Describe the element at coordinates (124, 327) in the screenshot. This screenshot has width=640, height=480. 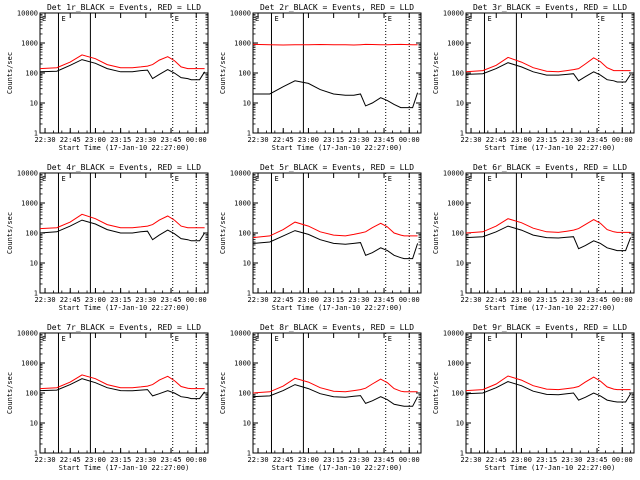
I see `chart-title: Det 7r_BLACK = Events, RED = LLD` at that location.